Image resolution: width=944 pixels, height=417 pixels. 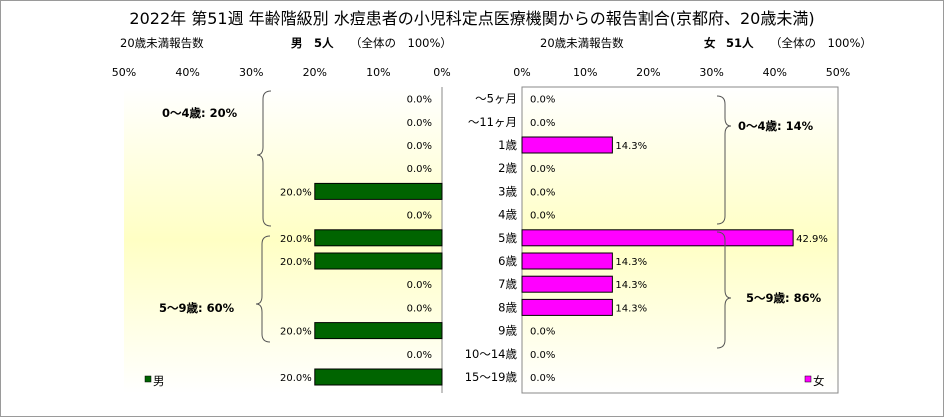 What do you see at coordinates (521, 72) in the screenshot?
I see `right-x-tick: 0%` at bounding box center [521, 72].